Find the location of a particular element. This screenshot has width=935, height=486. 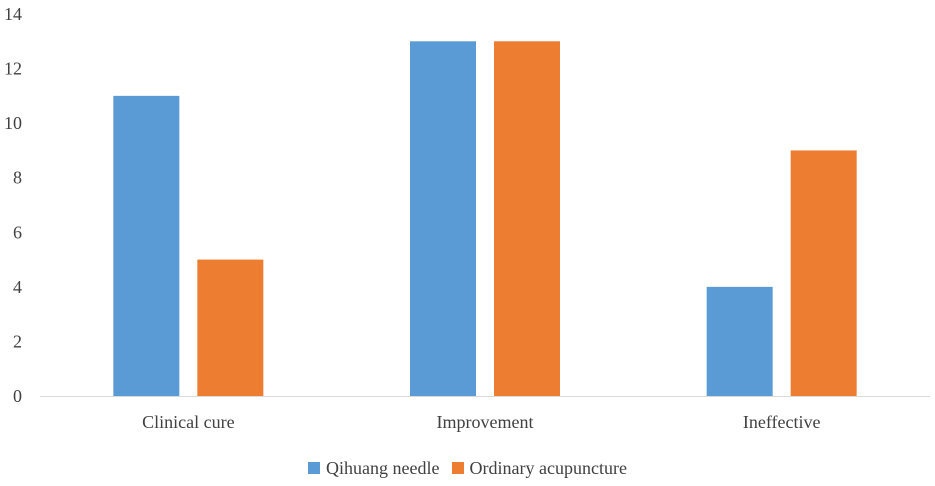

legend-item-series-2: Ordinary acupuncture is located at coordinates (539, 468).